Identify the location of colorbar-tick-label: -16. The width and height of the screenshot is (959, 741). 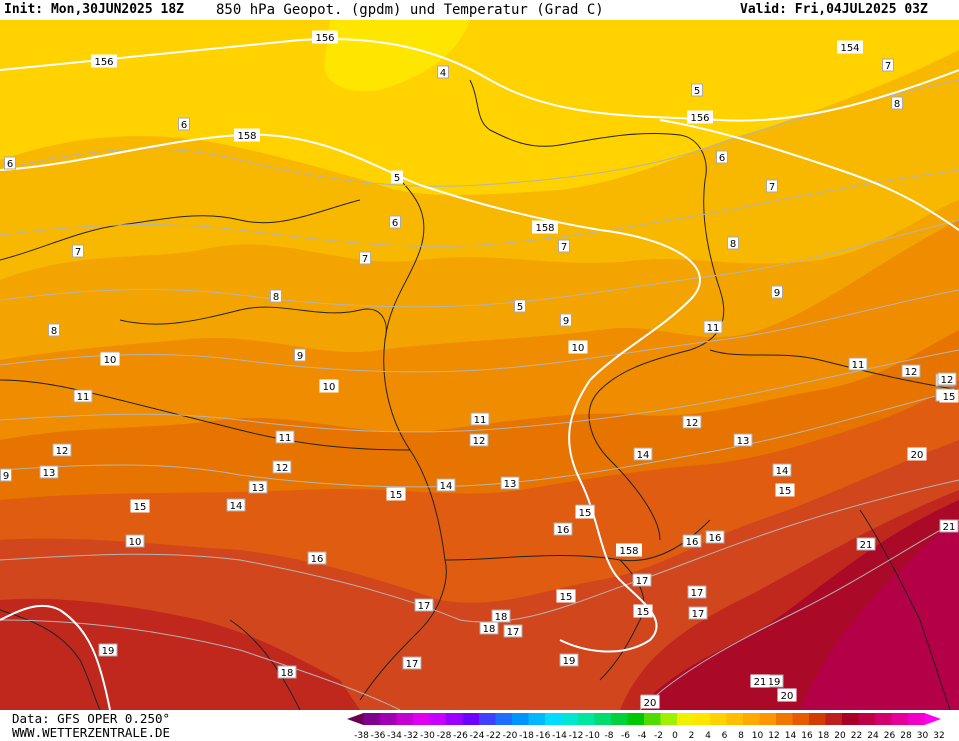
(543, 736).